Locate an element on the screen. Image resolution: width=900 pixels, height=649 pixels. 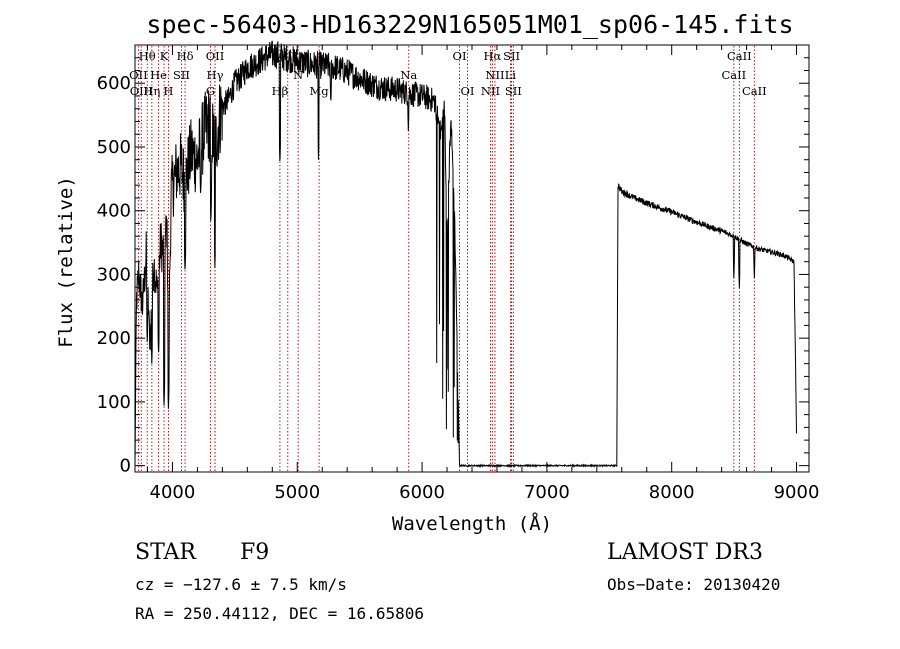
y-tick-label: 0 is located at coordinates (125, 466).